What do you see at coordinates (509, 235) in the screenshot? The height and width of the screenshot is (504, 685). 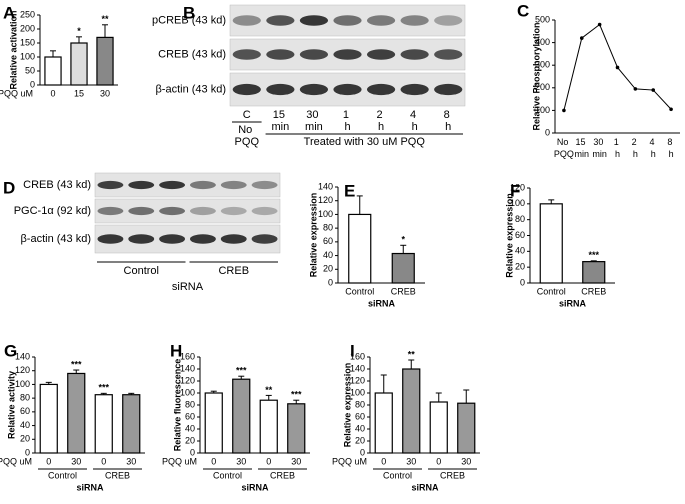 I see `y-axis-label: Relative expression` at bounding box center [509, 235].